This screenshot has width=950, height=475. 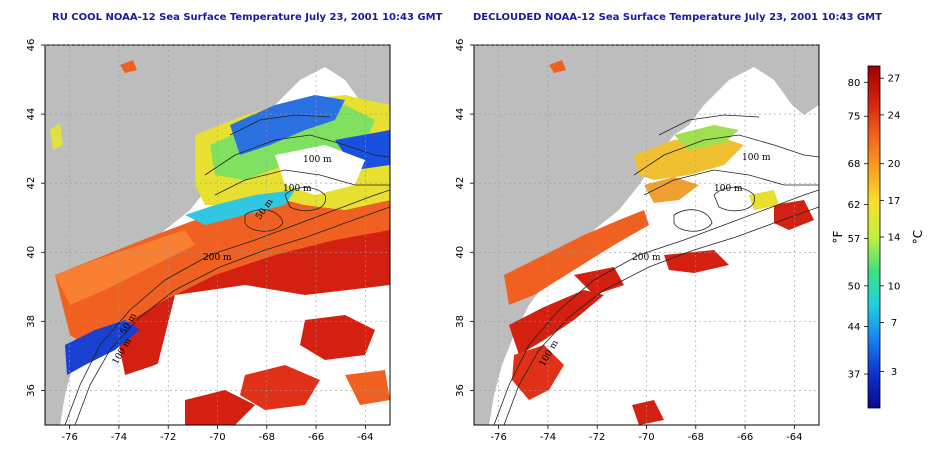 What do you see at coordinates (854, 286) in the screenshot?
I see `fahrenheit-tick-label: 50` at bounding box center [854, 286].